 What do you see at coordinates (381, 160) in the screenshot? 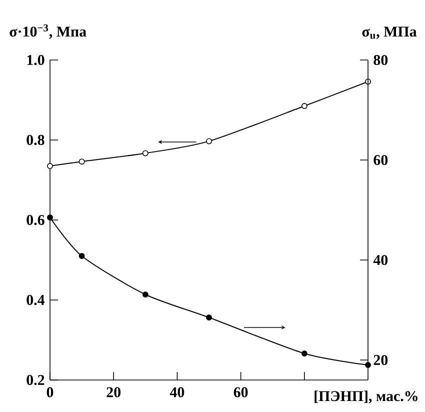
I see `y2-tick-label: 60` at bounding box center [381, 160].